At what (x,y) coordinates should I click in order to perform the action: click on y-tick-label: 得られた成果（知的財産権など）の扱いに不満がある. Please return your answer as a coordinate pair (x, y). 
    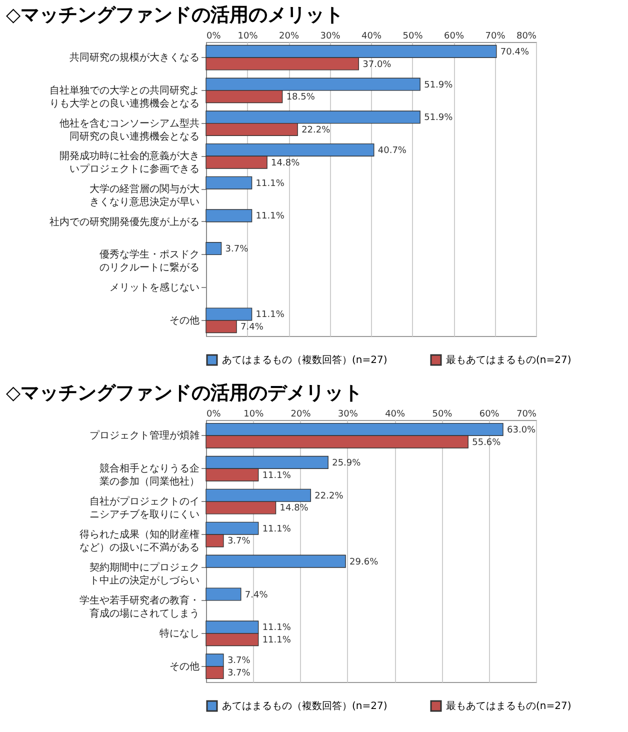
    Looking at the image, I should click on (140, 541).